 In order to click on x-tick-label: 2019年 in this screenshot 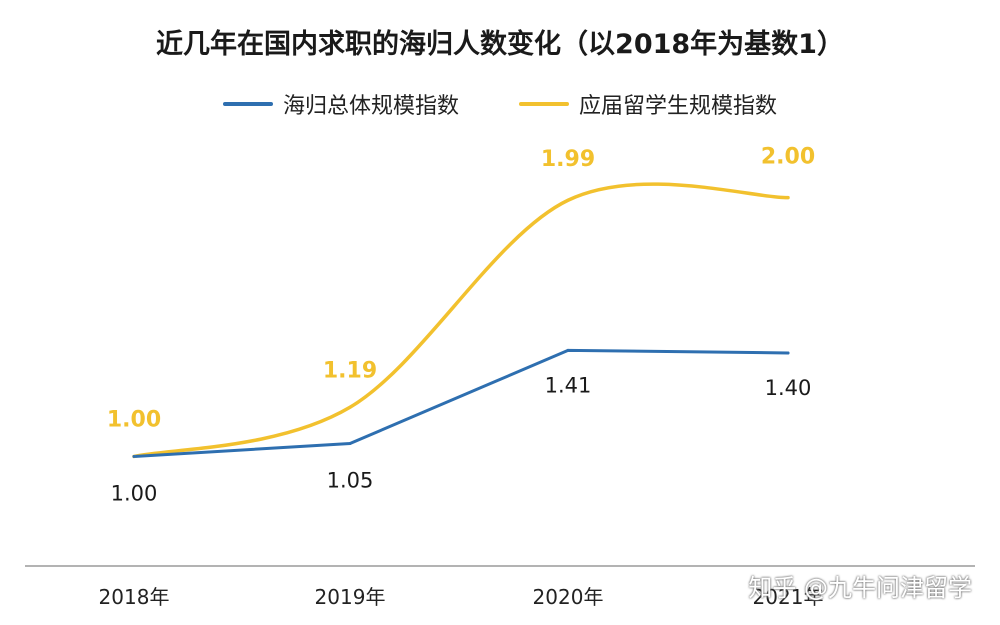, I will do `click(350, 597)`.